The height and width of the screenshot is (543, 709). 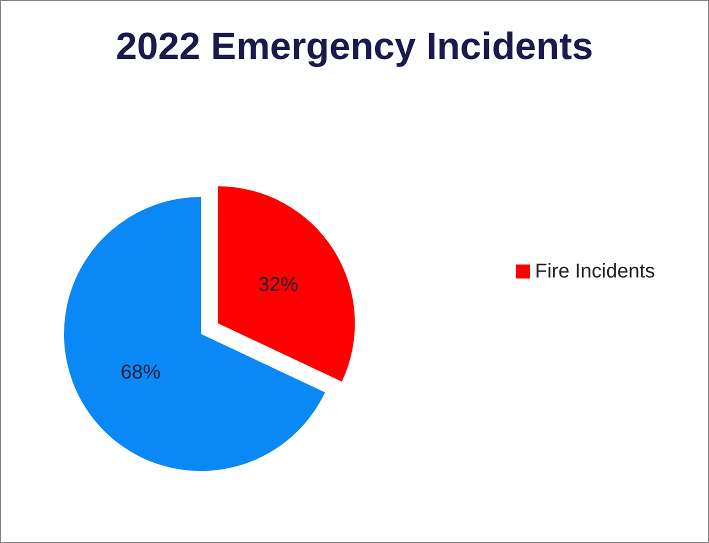 What do you see at coordinates (595, 271) in the screenshot?
I see `legend-label: Fire Incidents` at bounding box center [595, 271].